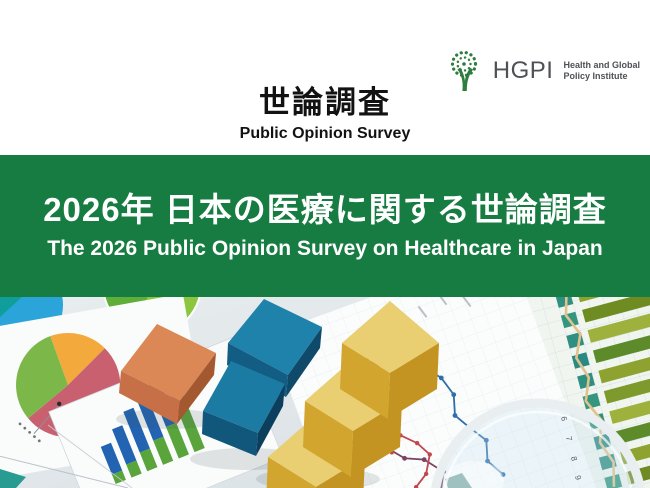 This screenshot has width=650, height=488. Describe the element at coordinates (352, 394) in the screenshot. I see `yellow-blocks` at that location.